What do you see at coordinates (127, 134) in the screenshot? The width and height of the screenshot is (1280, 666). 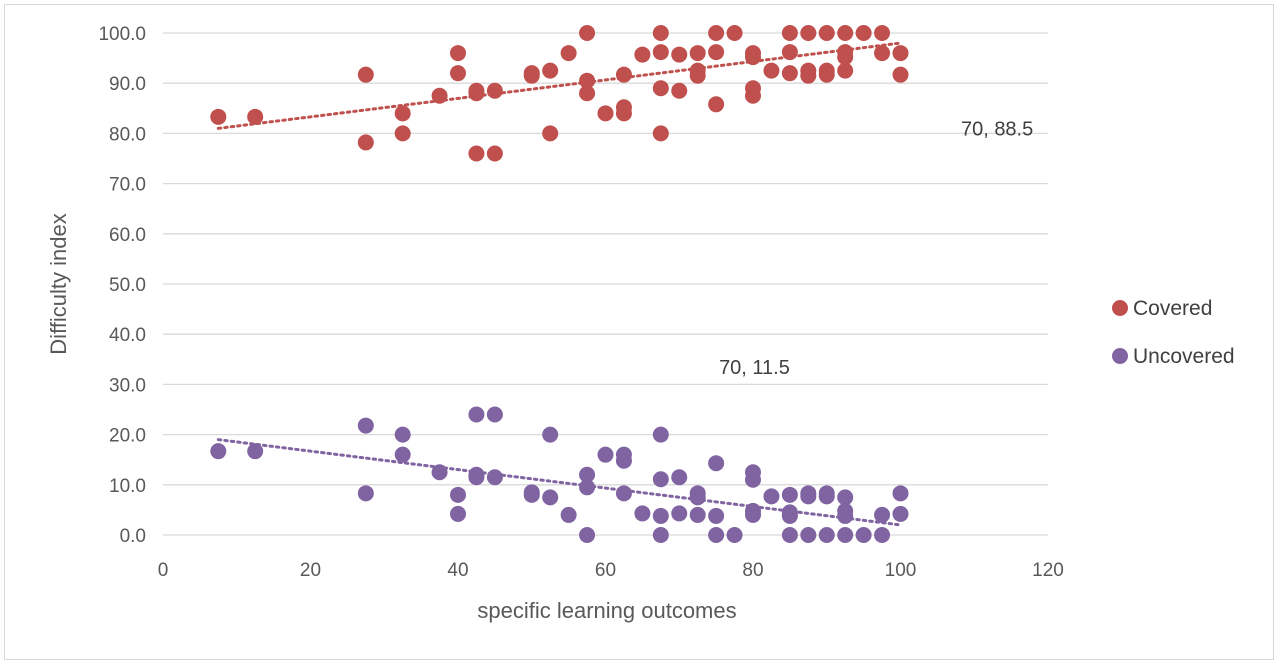 I see `y-tick-label: 80.0` at bounding box center [127, 134].